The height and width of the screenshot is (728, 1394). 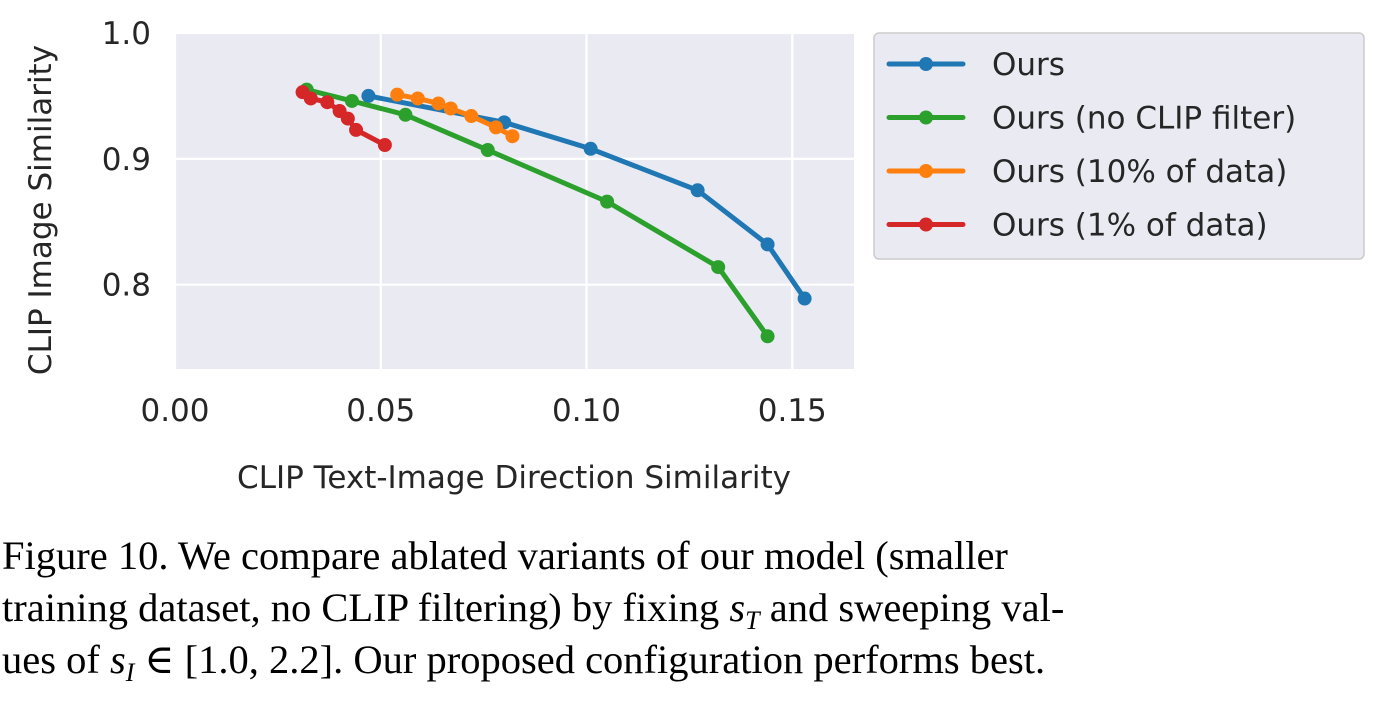 I want to click on legend-label: Ours (no CLIP filter), so click(x=1144, y=119).